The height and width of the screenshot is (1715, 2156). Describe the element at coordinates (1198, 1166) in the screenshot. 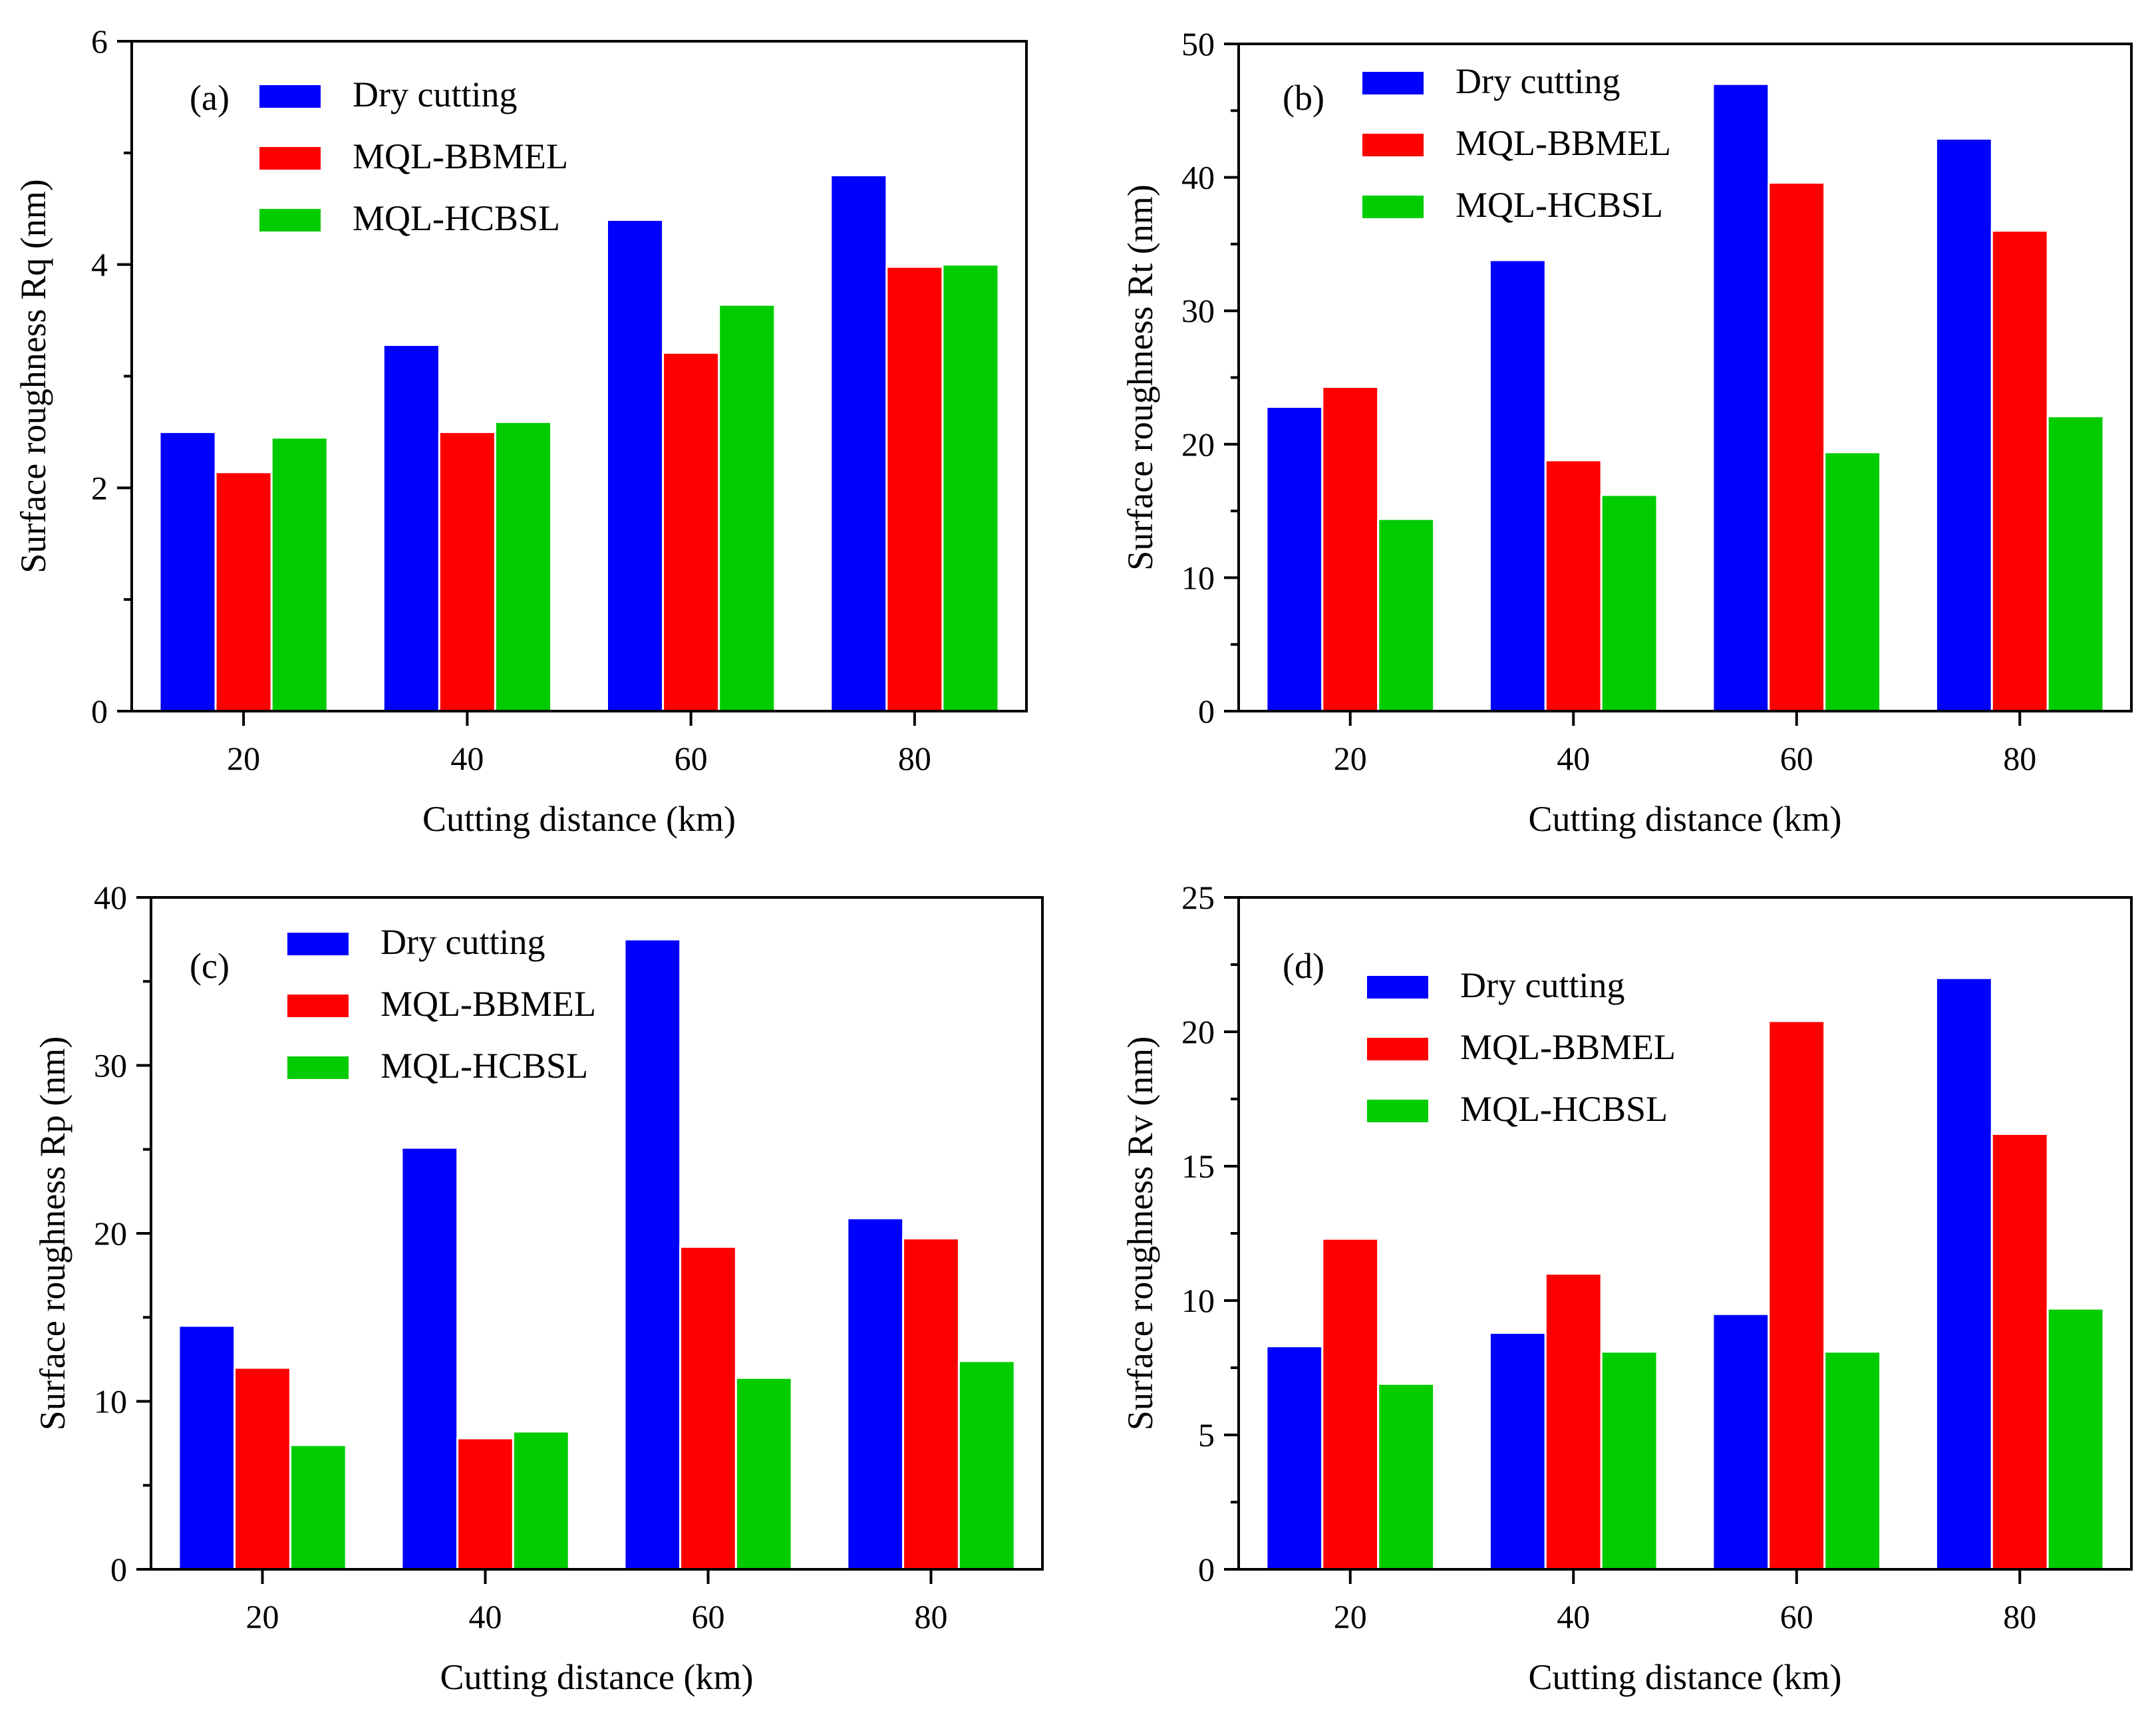

I see `y-tick-label: 15` at that location.